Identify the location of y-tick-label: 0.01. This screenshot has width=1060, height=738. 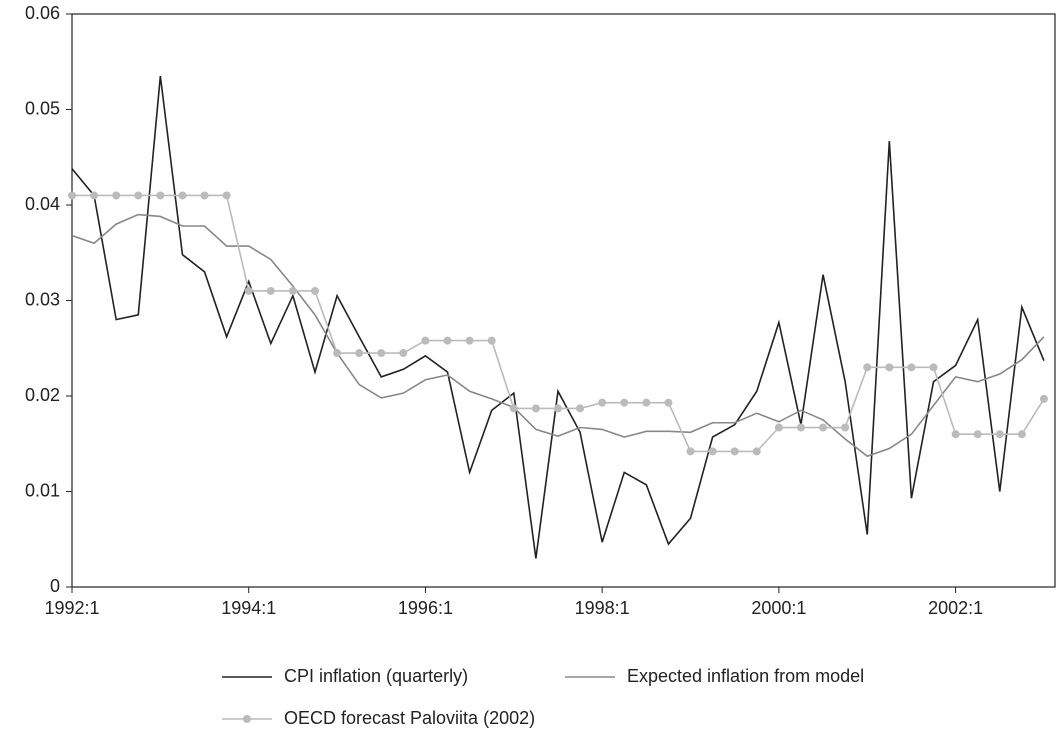
(42, 490).